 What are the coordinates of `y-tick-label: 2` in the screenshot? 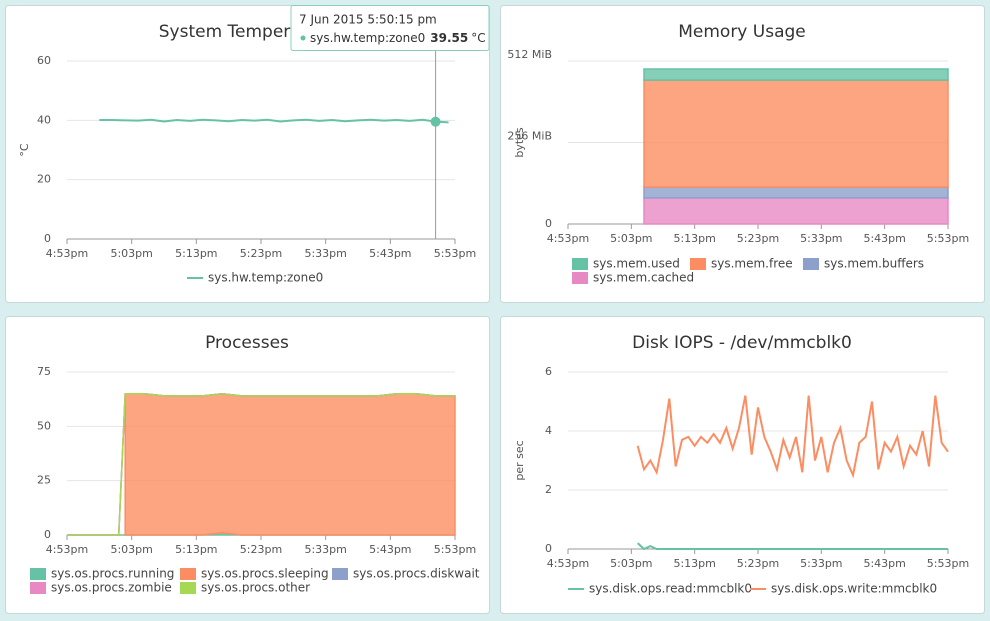 It's located at (548, 489).